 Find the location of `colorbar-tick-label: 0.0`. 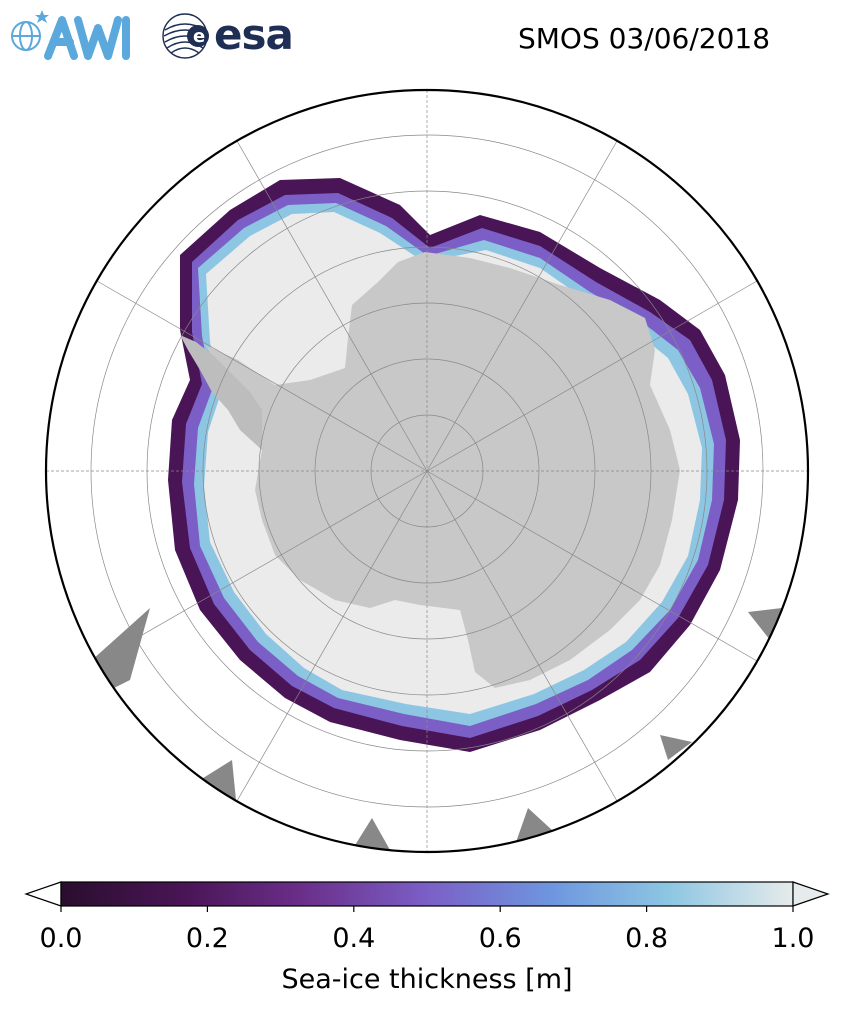

colorbar-tick-label: 0.0 is located at coordinates (61, 938).